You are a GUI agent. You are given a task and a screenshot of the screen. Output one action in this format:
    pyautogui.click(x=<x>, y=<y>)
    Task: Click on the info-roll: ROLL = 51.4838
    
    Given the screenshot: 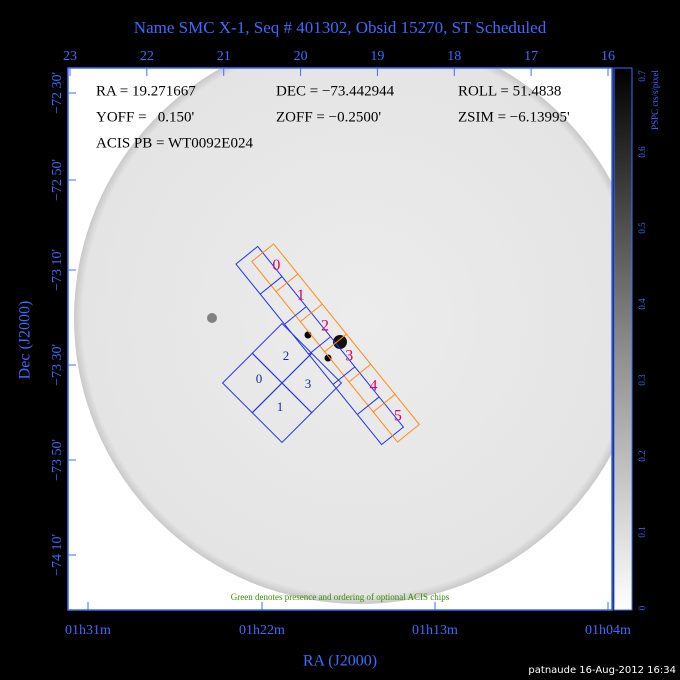 What is the action you would take?
    pyautogui.click(x=509, y=91)
    